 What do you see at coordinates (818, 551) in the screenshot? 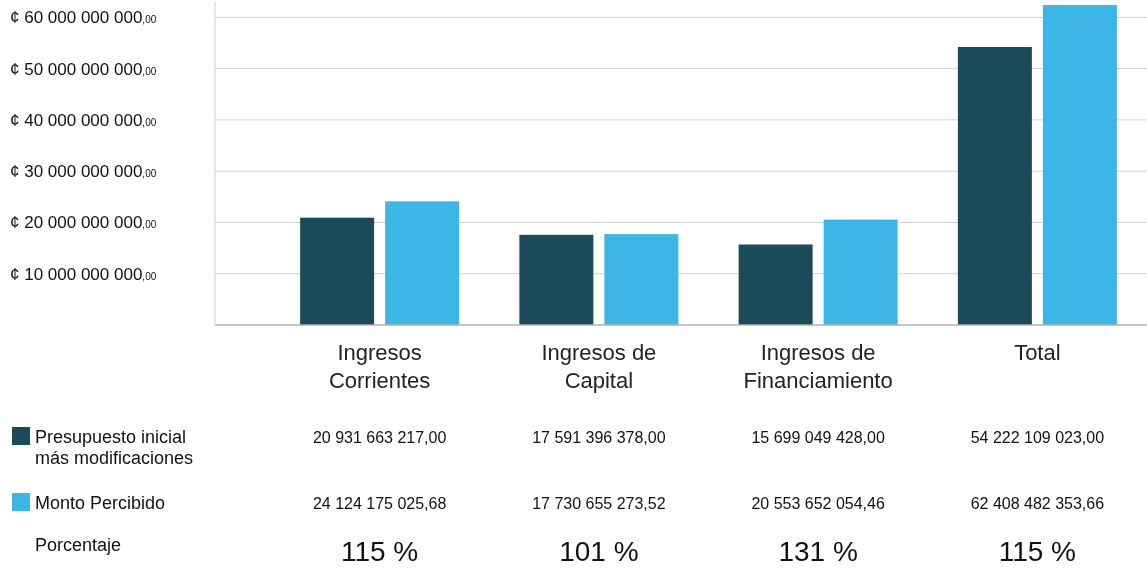
I see `text: 131 %` at bounding box center [818, 551].